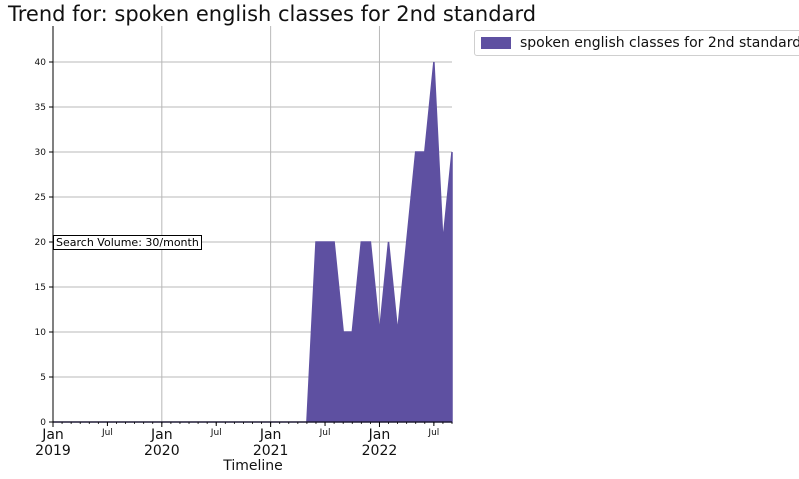  Describe the element at coordinates (41, 153) in the screenshot. I see `y-tick-label: 30` at that location.